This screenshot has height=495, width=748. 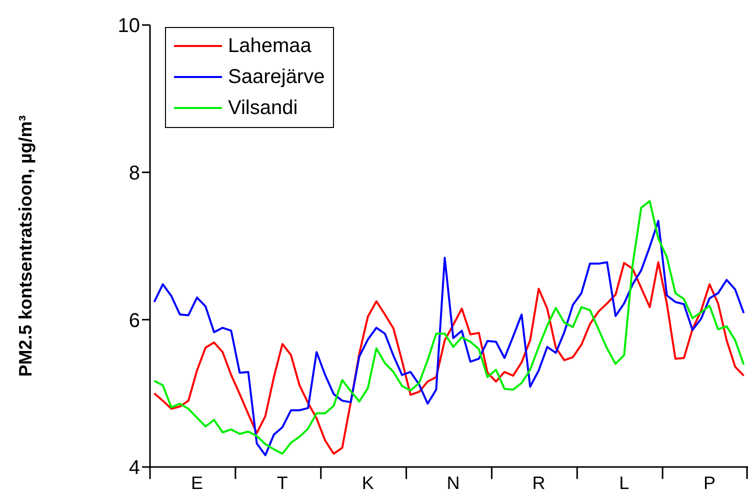 What do you see at coordinates (710, 483) in the screenshot?
I see `x-tick-label: P` at bounding box center [710, 483].